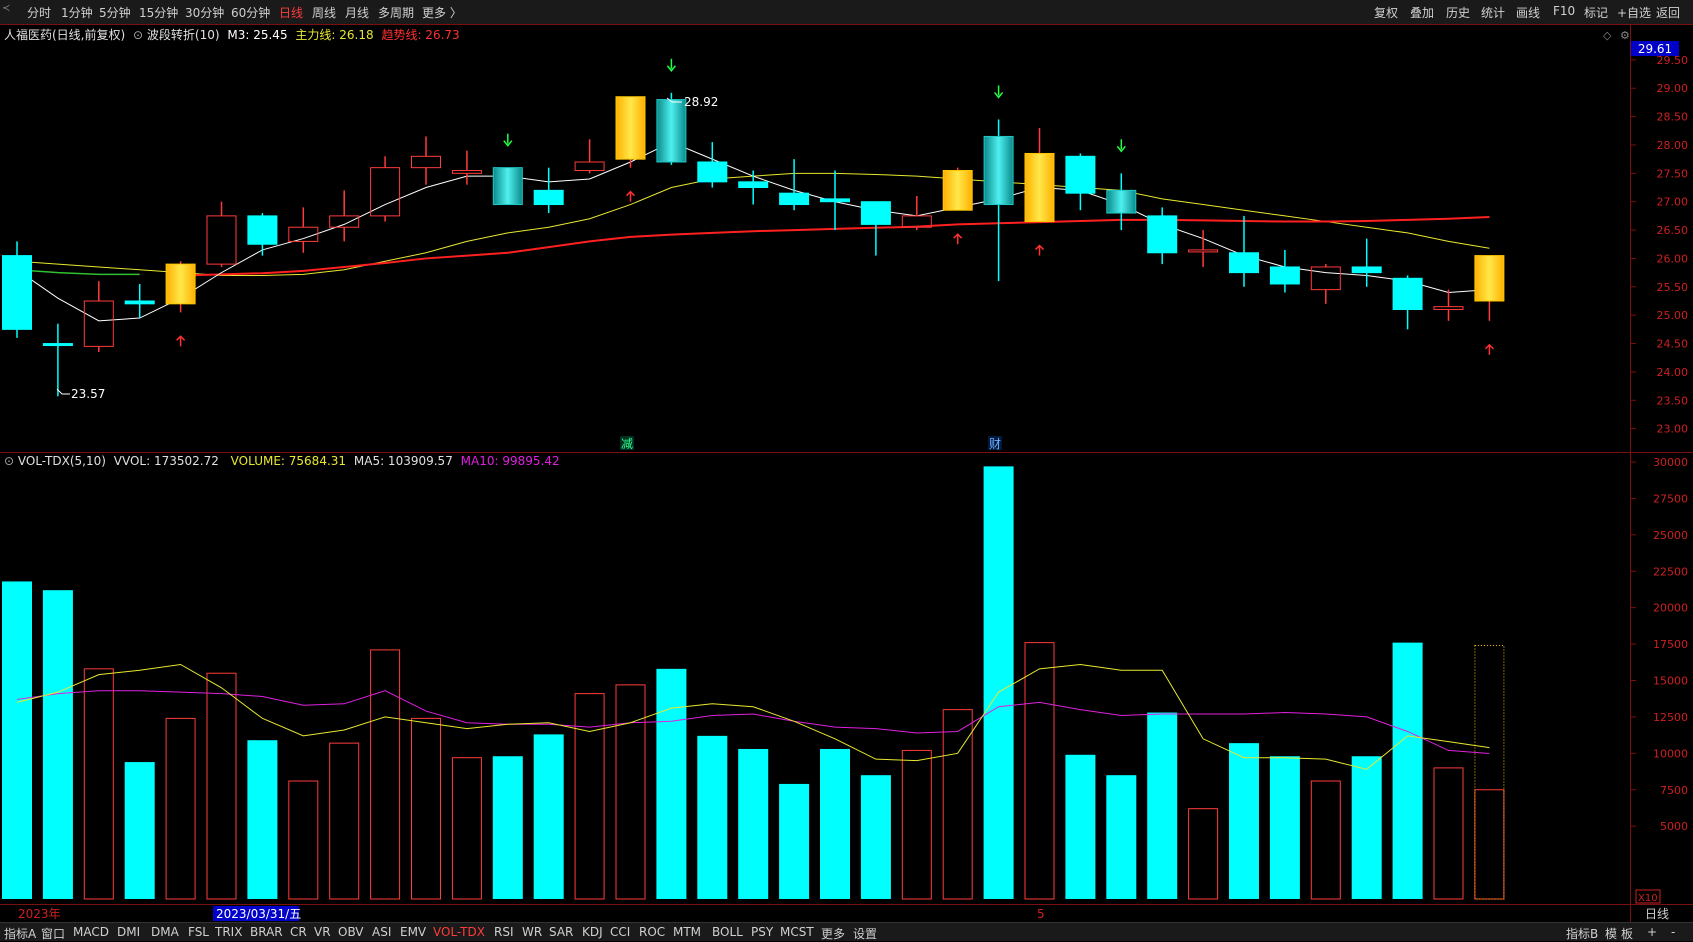  I want to click on settings-icon: ⚙, so click(1625, 35).